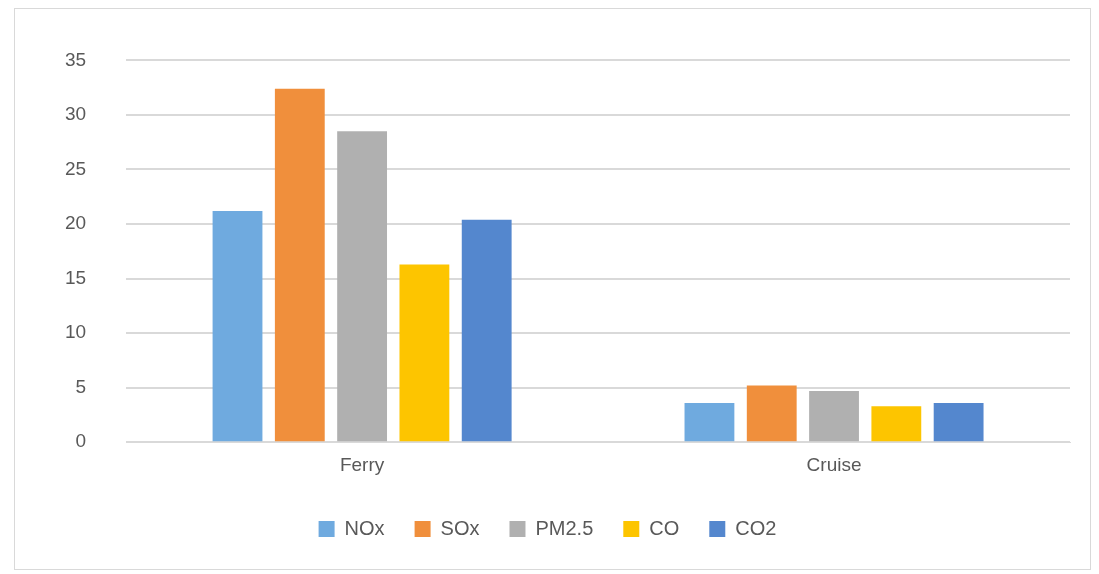  Describe the element at coordinates (362, 464) in the screenshot. I see `x-tick-label: Ferry` at that location.